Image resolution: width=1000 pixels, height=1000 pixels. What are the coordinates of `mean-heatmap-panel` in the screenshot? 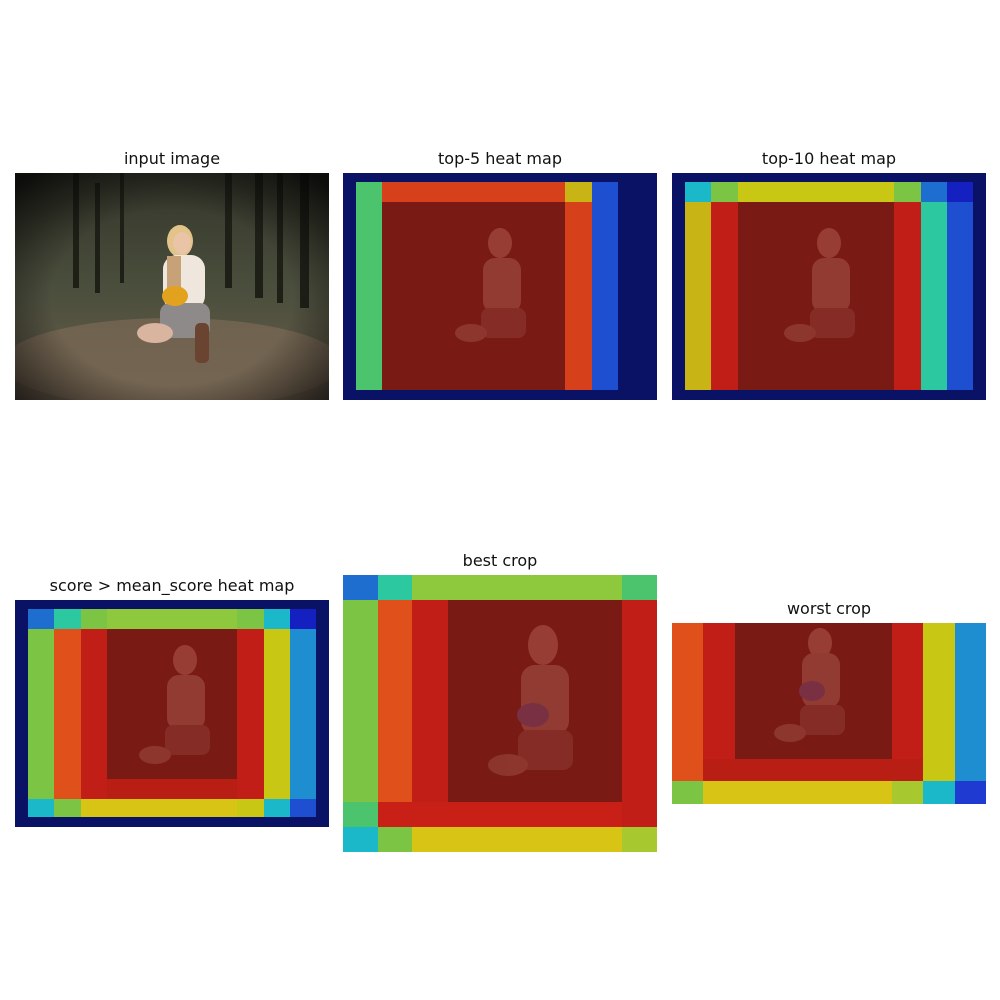 It's located at (172, 713).